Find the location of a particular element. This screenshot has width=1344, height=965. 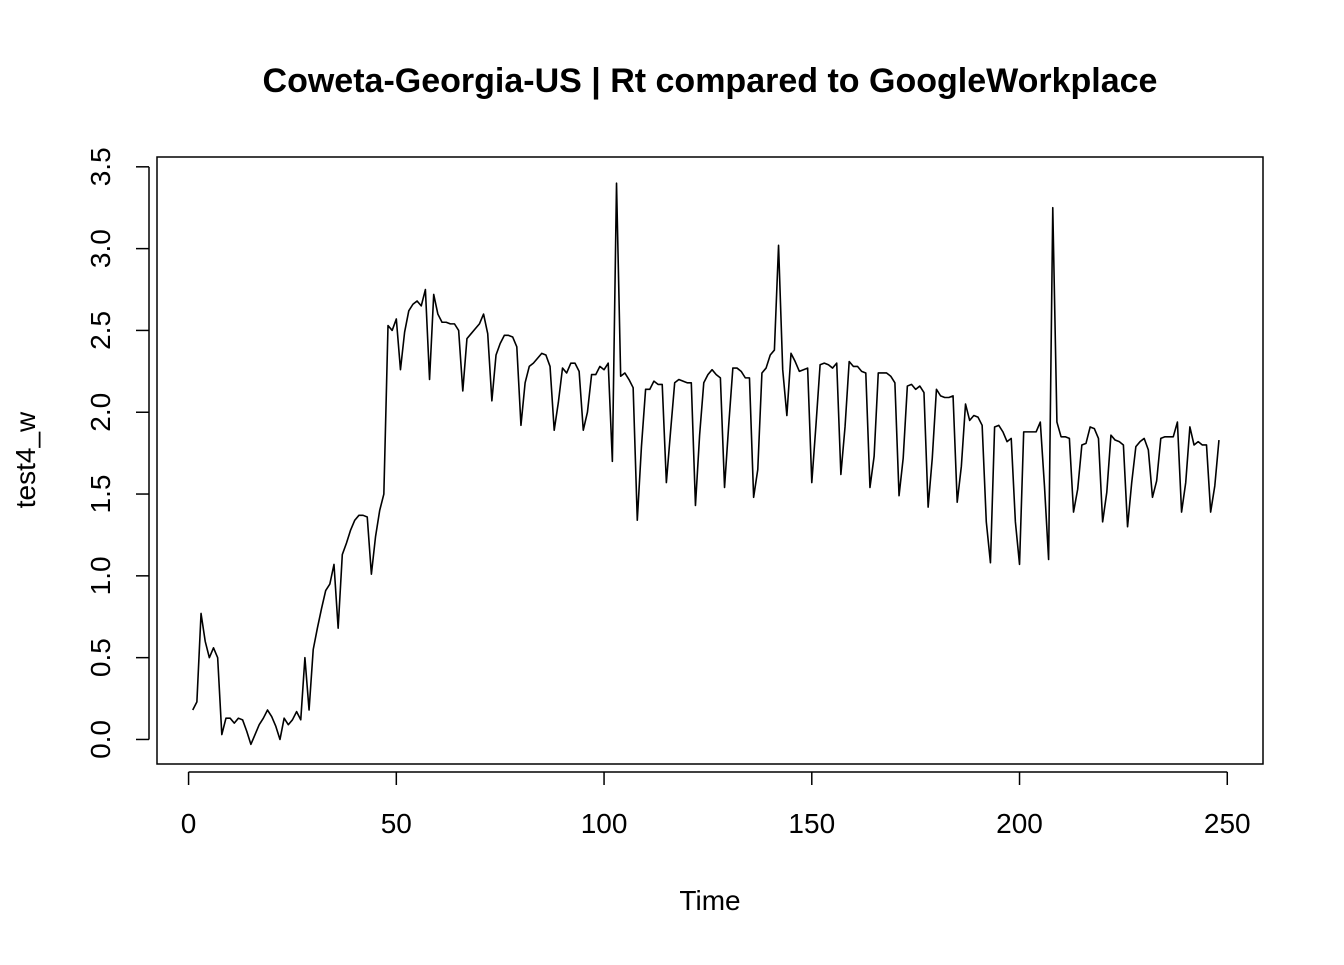

x-axis: 0 50 100 150 200 250 is located at coordinates (716, 805).